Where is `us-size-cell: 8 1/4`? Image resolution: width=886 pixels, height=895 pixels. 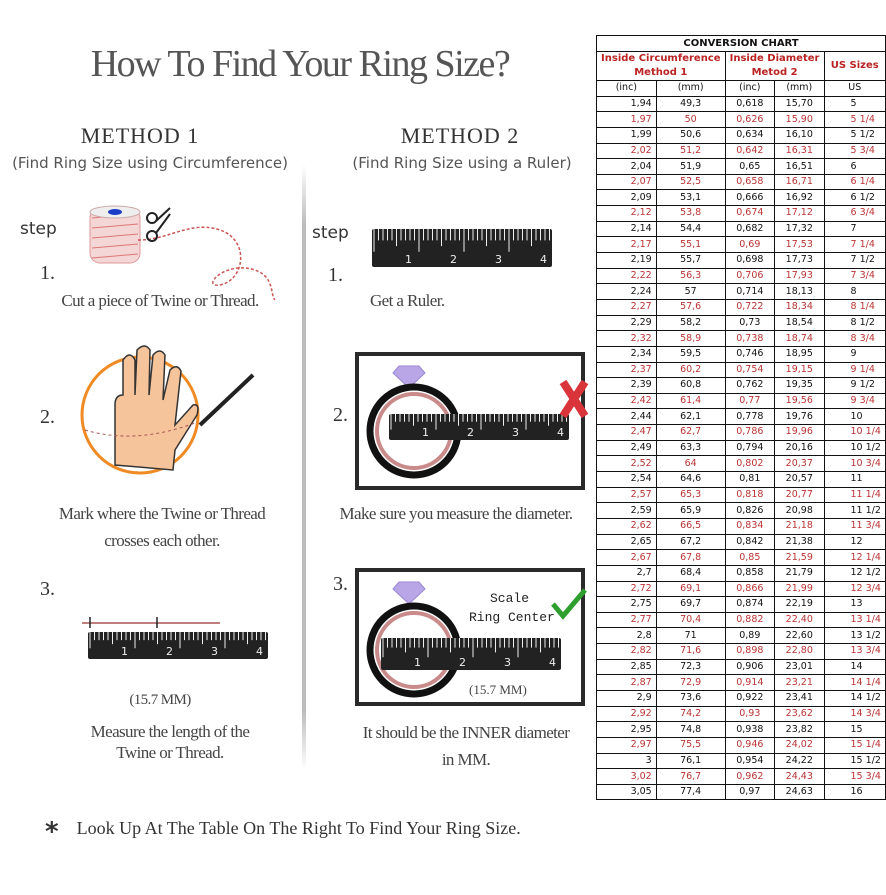
us-size-cell: 8 1/4 is located at coordinates (854, 307).